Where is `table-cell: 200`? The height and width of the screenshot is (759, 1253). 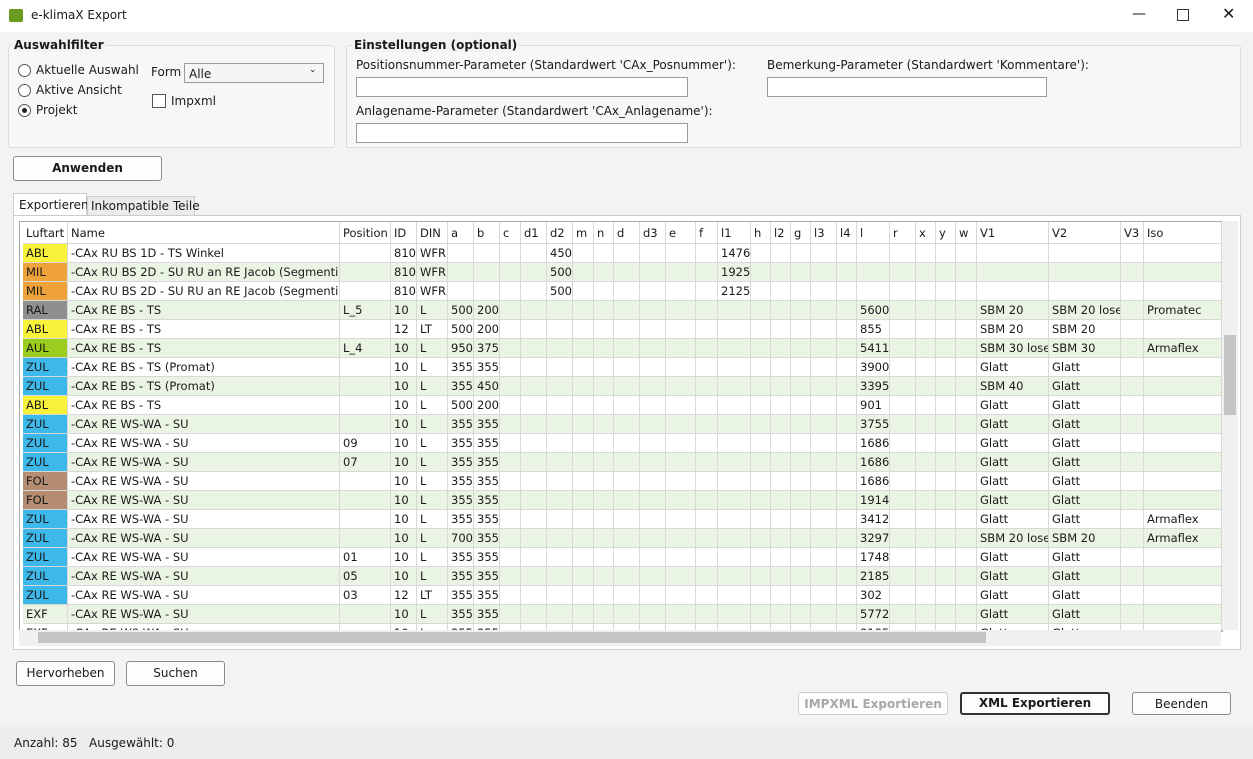
table-cell: 200 is located at coordinates (487, 310).